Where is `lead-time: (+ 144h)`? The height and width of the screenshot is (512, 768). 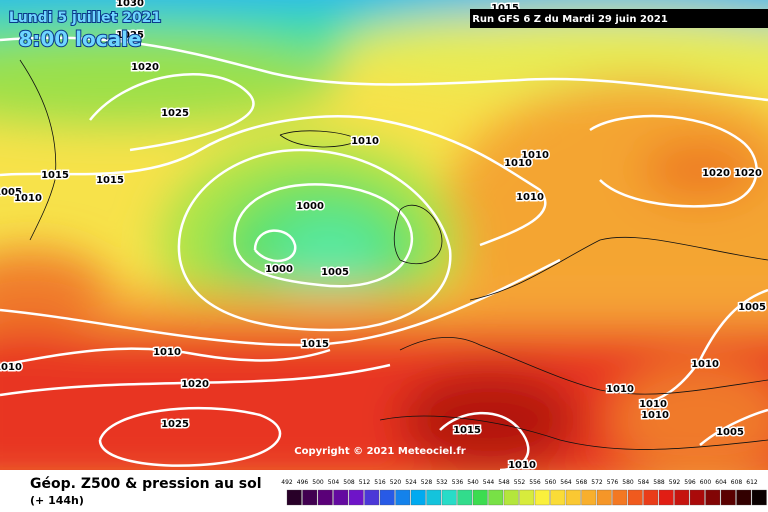
lead-time: (+ 144h) is located at coordinates (57, 500).